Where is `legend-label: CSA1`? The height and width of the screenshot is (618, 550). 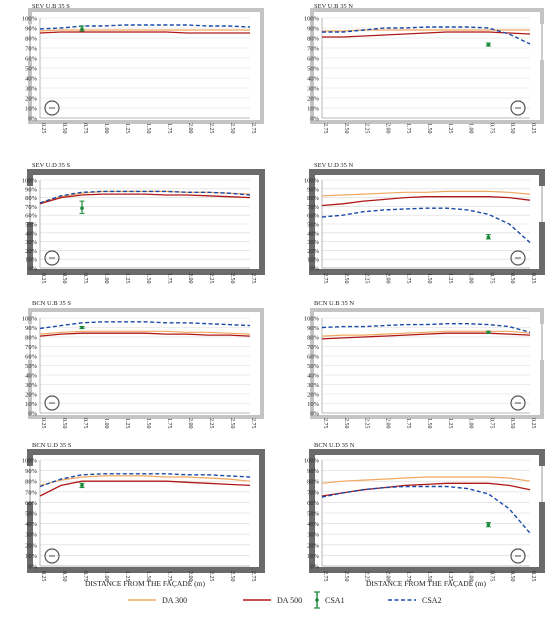
legend-label: CSA1 is located at coordinates (335, 600).